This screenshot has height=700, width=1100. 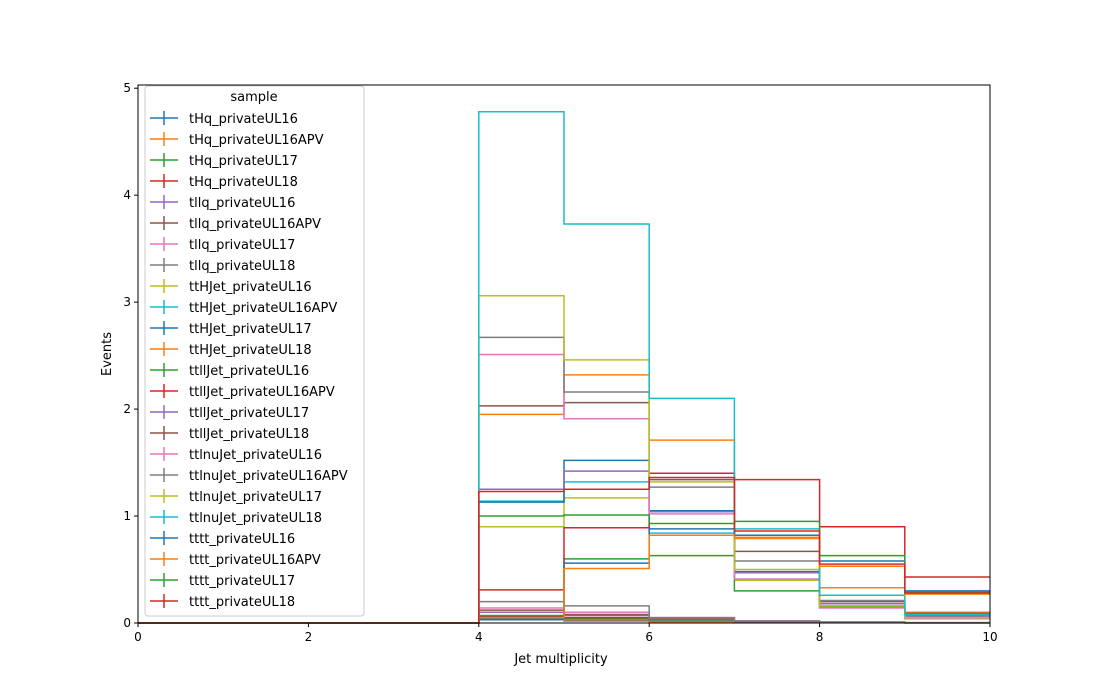 What do you see at coordinates (255, 560) in the screenshot?
I see `legend-label: tttt_privateUL16APV` at bounding box center [255, 560].